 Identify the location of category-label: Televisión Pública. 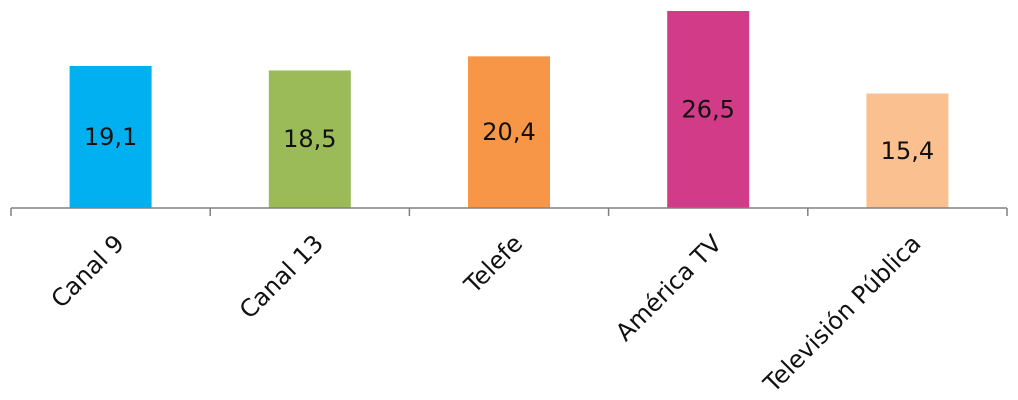
(842, 313).